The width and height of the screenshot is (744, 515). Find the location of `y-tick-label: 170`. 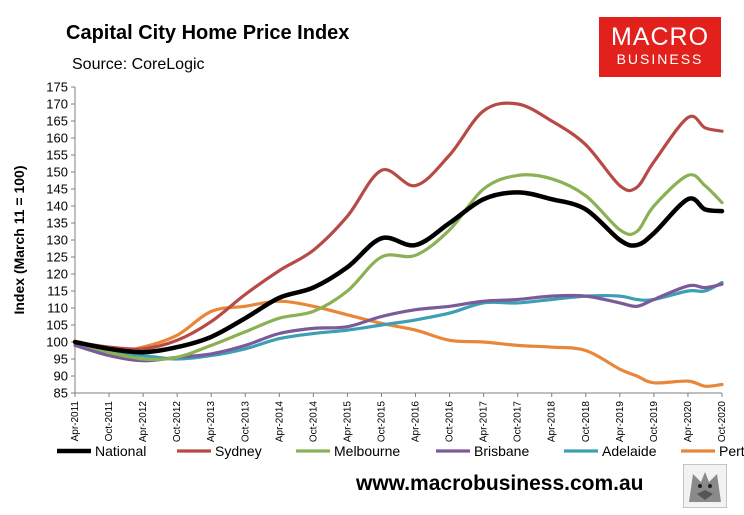

y-tick-label: 170 is located at coordinates (57, 104).